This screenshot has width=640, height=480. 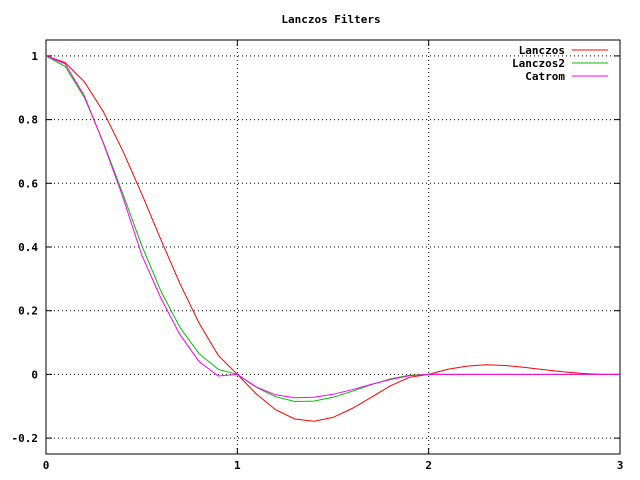 I want to click on y-tick-label: 0.4, so click(x=28, y=247).